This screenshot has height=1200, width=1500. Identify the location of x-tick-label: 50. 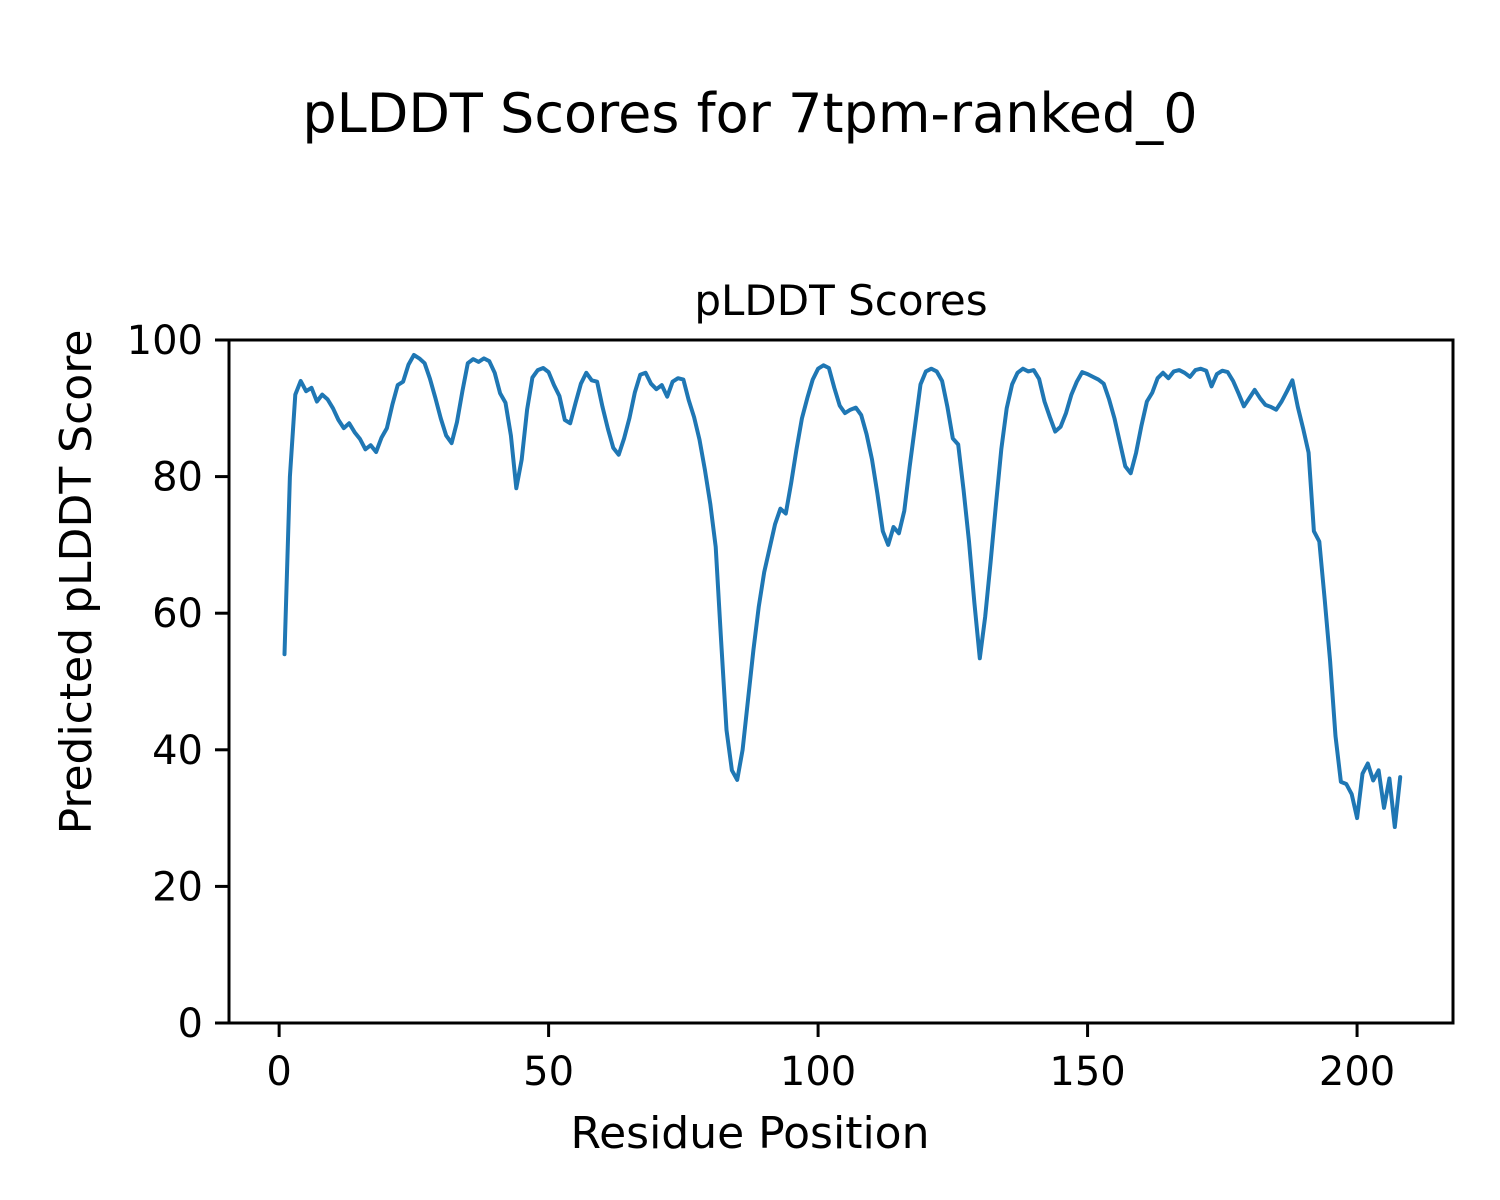
(548, 1072).